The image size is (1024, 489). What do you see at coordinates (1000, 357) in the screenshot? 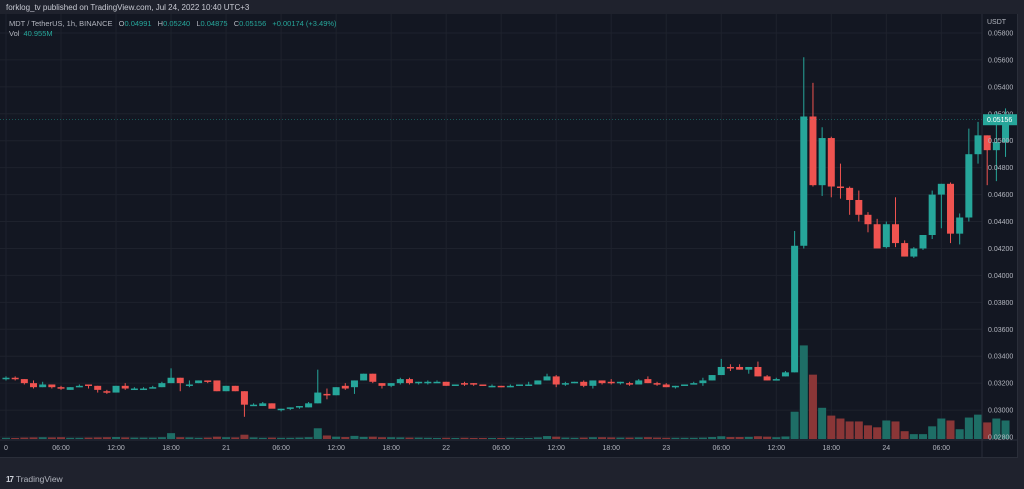
I see `price-tick-label: 0.03400` at bounding box center [1000, 357].